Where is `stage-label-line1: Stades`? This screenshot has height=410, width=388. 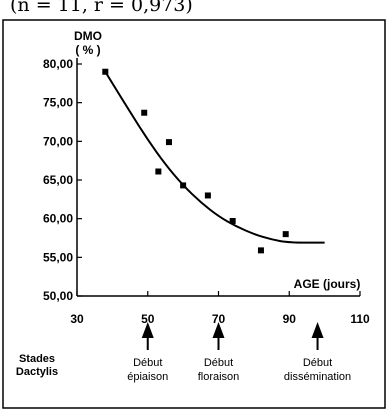
stage-label-line1: Stades is located at coordinates (37, 359).